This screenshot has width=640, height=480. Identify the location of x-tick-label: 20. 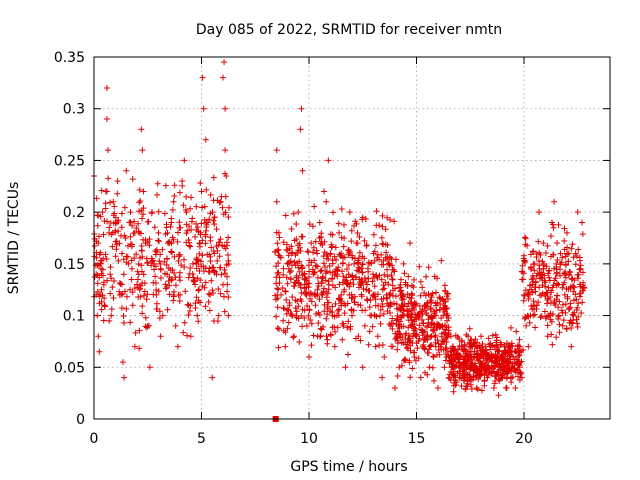
(524, 439).